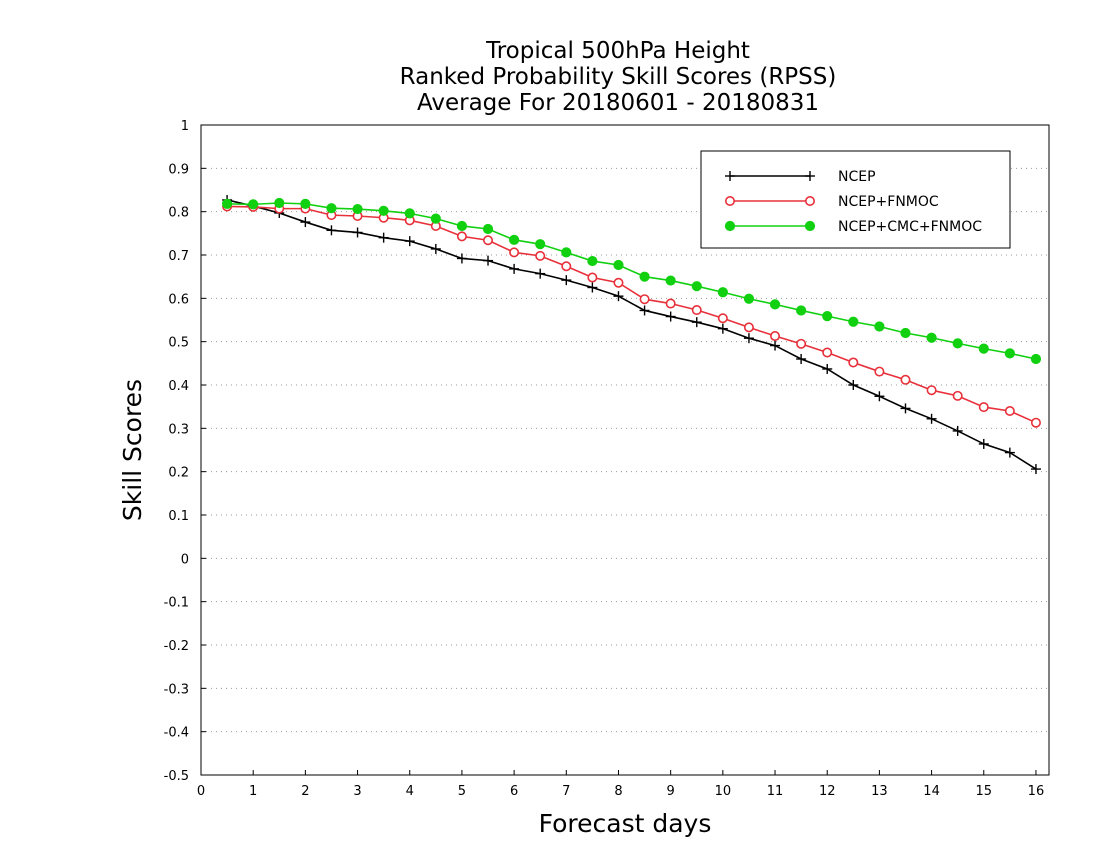 The width and height of the screenshot is (1100, 855). I want to click on legend: NCEP NCEP+FNMOC NCEP+CMC+FNMOC, so click(855, 199).